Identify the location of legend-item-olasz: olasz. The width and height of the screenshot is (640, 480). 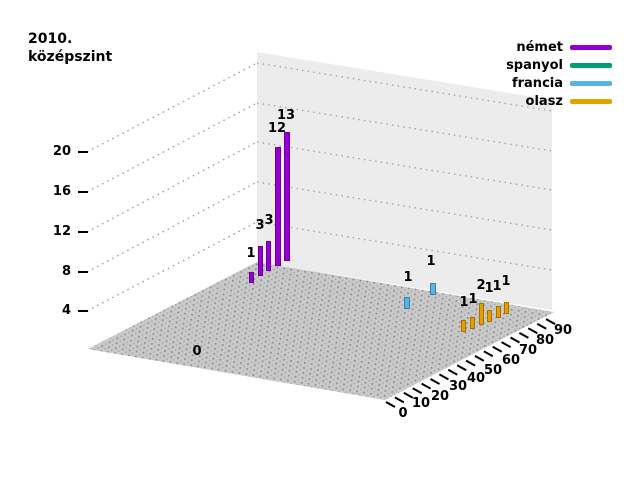
(559, 101).